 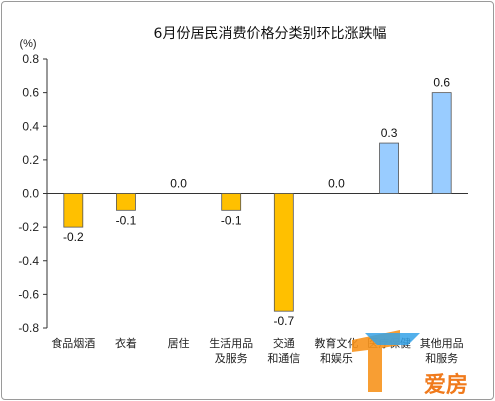 What do you see at coordinates (73, 237) in the screenshot?
I see `data-label: -0.2` at bounding box center [73, 237].